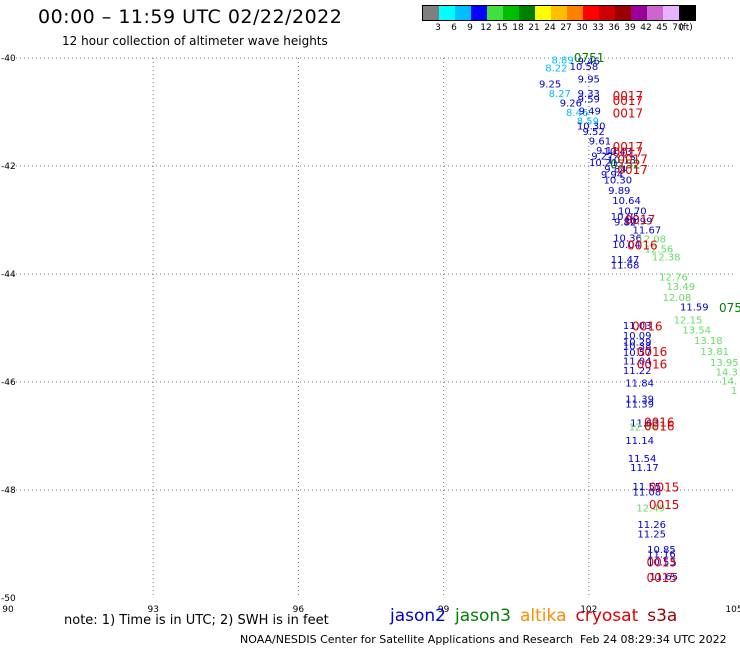 This screenshot has width=740, height=650. I want to click on wave-height-label: 12.08, so click(651, 240).